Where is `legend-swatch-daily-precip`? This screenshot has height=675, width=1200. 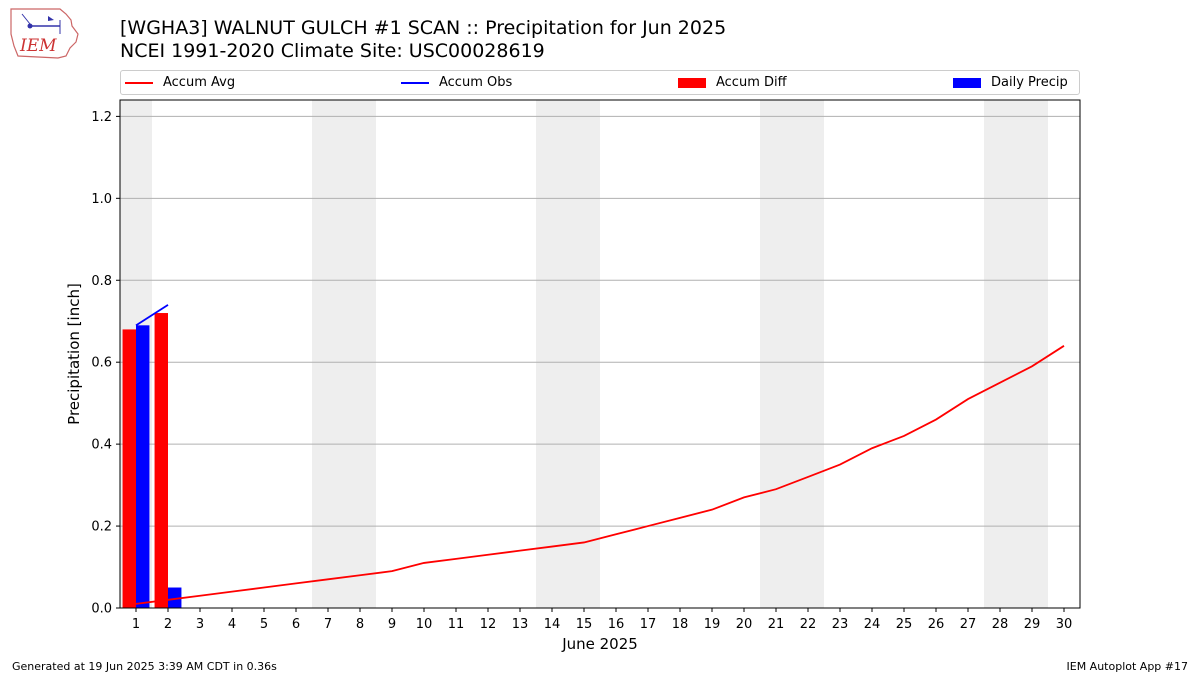 legend-swatch-daily-precip is located at coordinates (967, 82).